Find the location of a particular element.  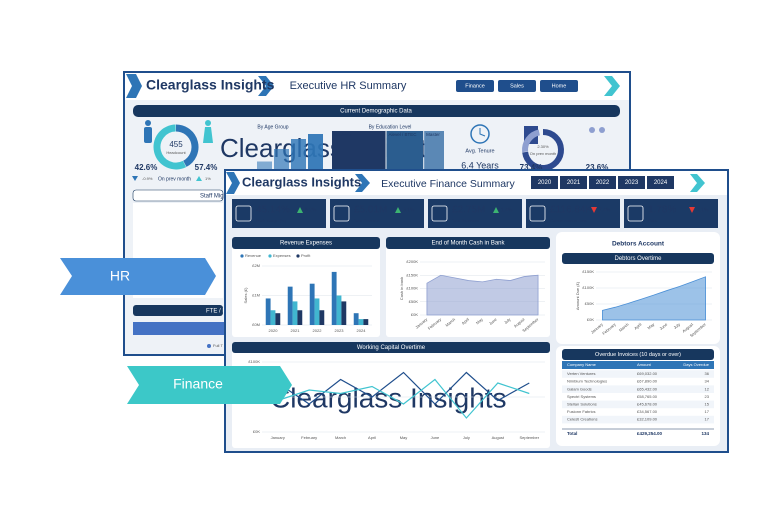

table-cell: £58,765.00 is located at coordinates (647, 396).